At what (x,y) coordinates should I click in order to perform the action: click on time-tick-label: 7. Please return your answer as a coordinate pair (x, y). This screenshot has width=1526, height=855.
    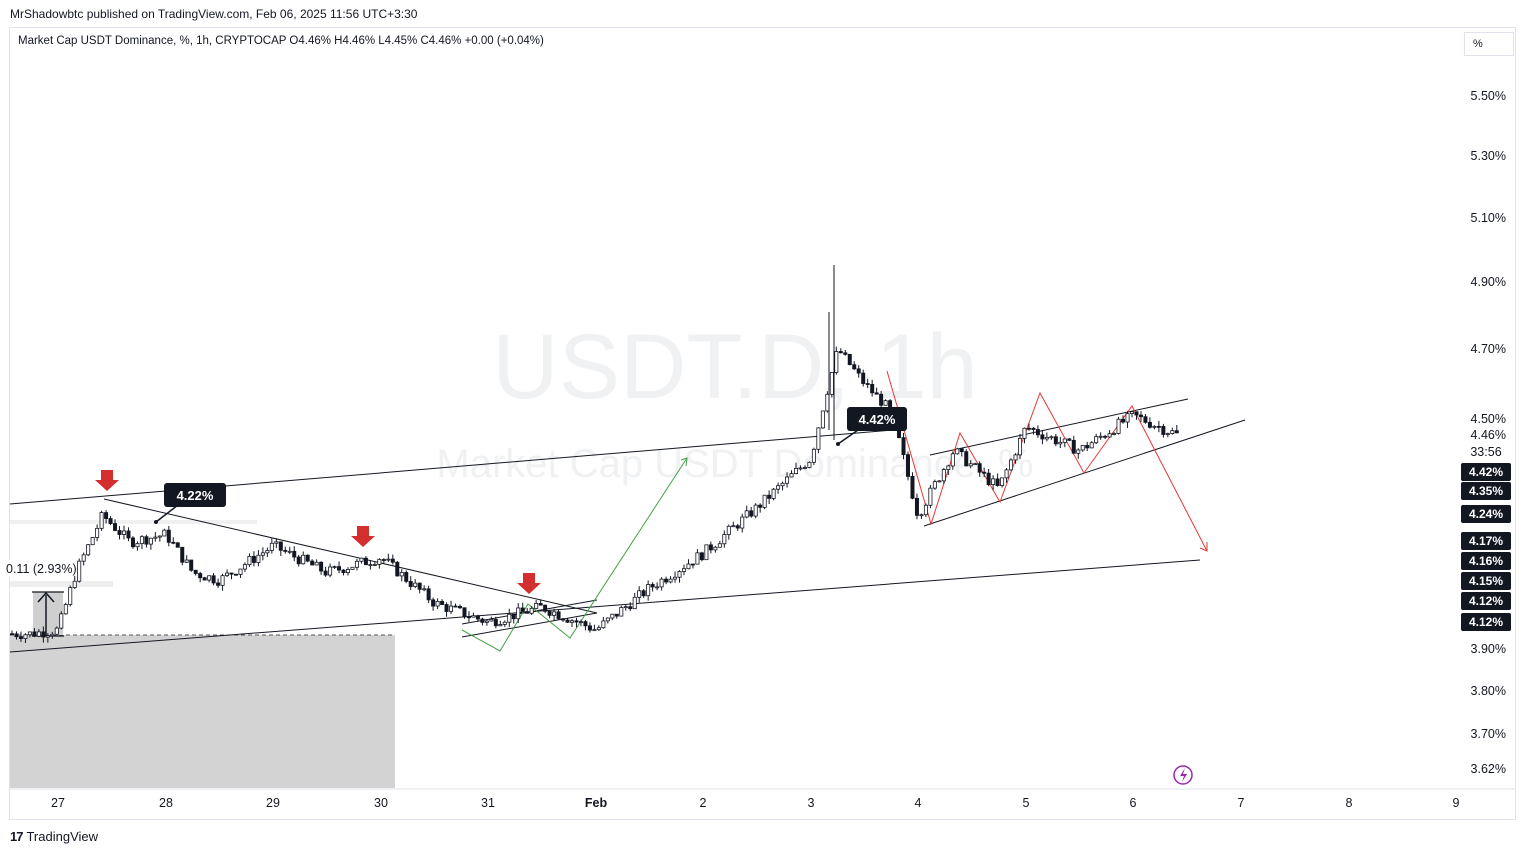
    Looking at the image, I should click on (1241, 803).